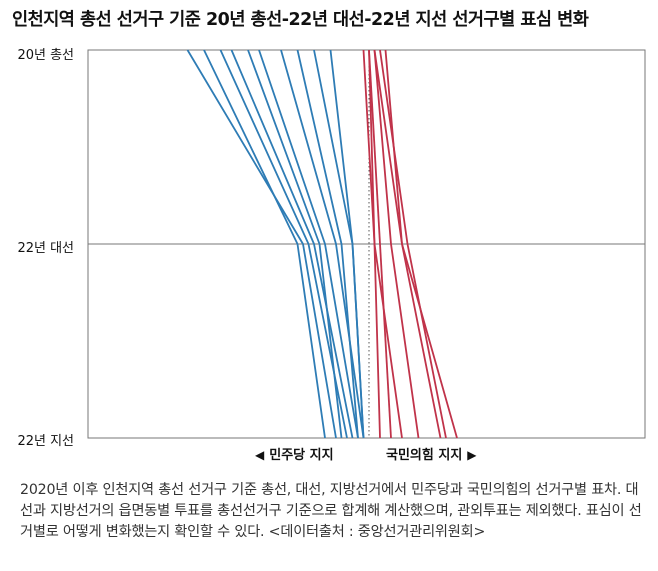 The image size is (658, 571). What do you see at coordinates (472, 455) in the screenshot?
I see `right-arrow-icon: ▶` at bounding box center [472, 455].